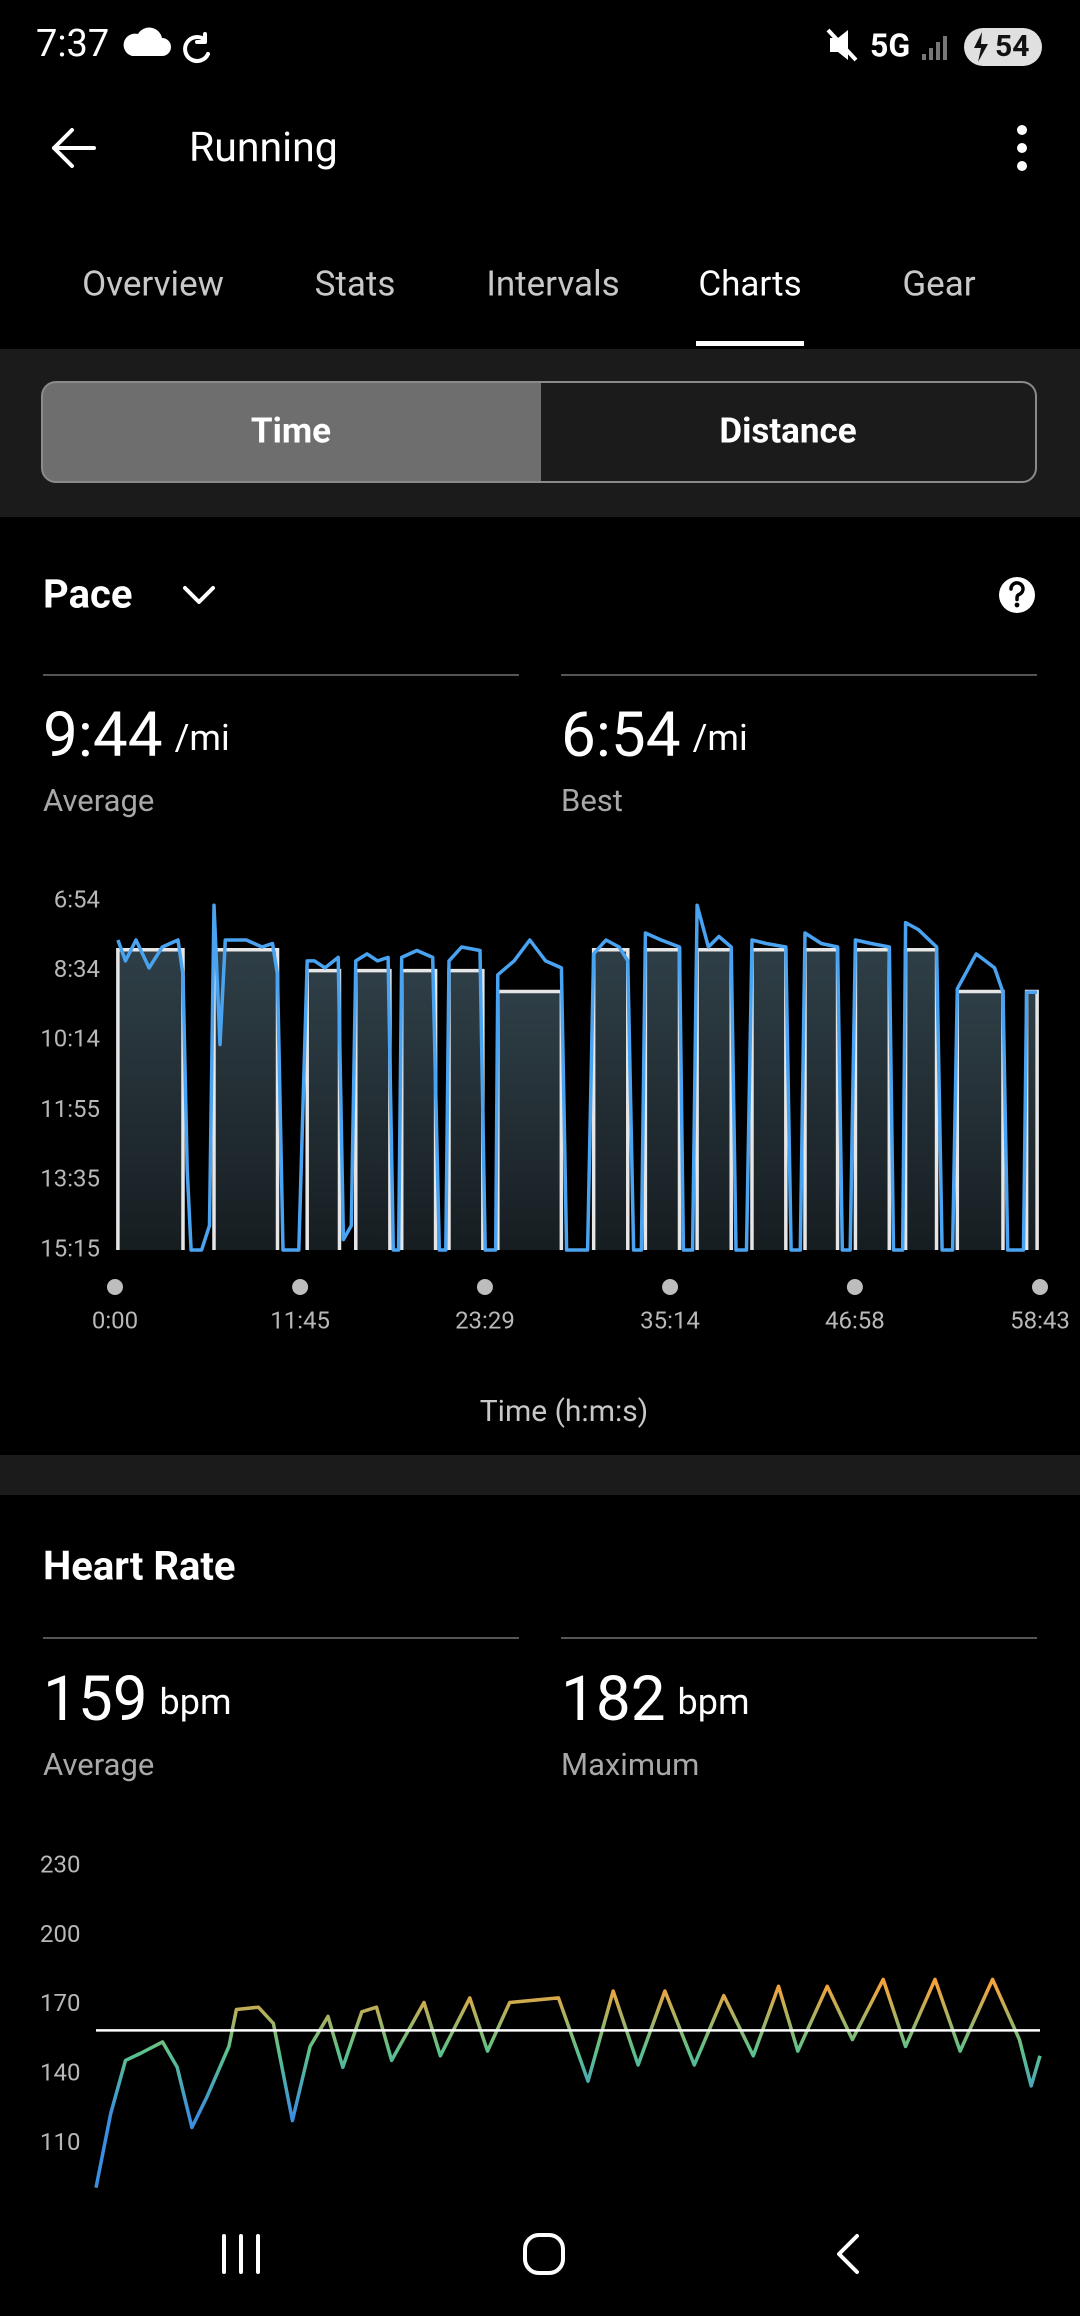 The width and height of the screenshot is (1080, 2316). Describe the element at coordinates (981, 47) in the screenshot. I see `charge-icon` at that location.